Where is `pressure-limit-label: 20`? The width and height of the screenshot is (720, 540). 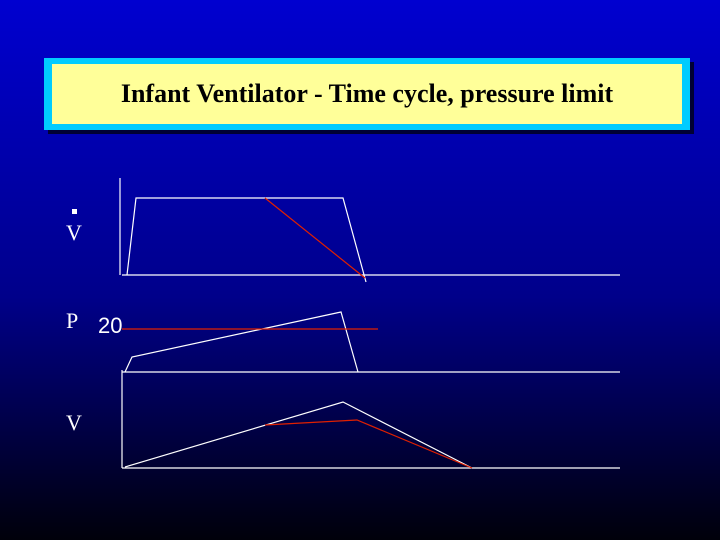 pressure-limit-label: 20 is located at coordinates (110, 325).